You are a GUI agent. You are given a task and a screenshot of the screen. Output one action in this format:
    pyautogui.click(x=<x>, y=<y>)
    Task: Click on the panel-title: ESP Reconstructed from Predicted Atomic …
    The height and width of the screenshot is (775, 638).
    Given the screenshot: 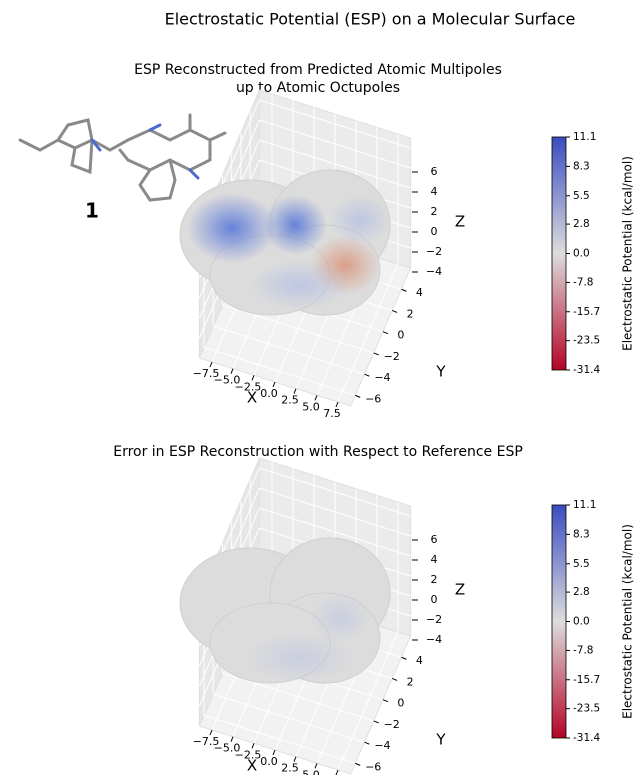 What is the action you would take?
    pyautogui.click(x=318, y=70)
    